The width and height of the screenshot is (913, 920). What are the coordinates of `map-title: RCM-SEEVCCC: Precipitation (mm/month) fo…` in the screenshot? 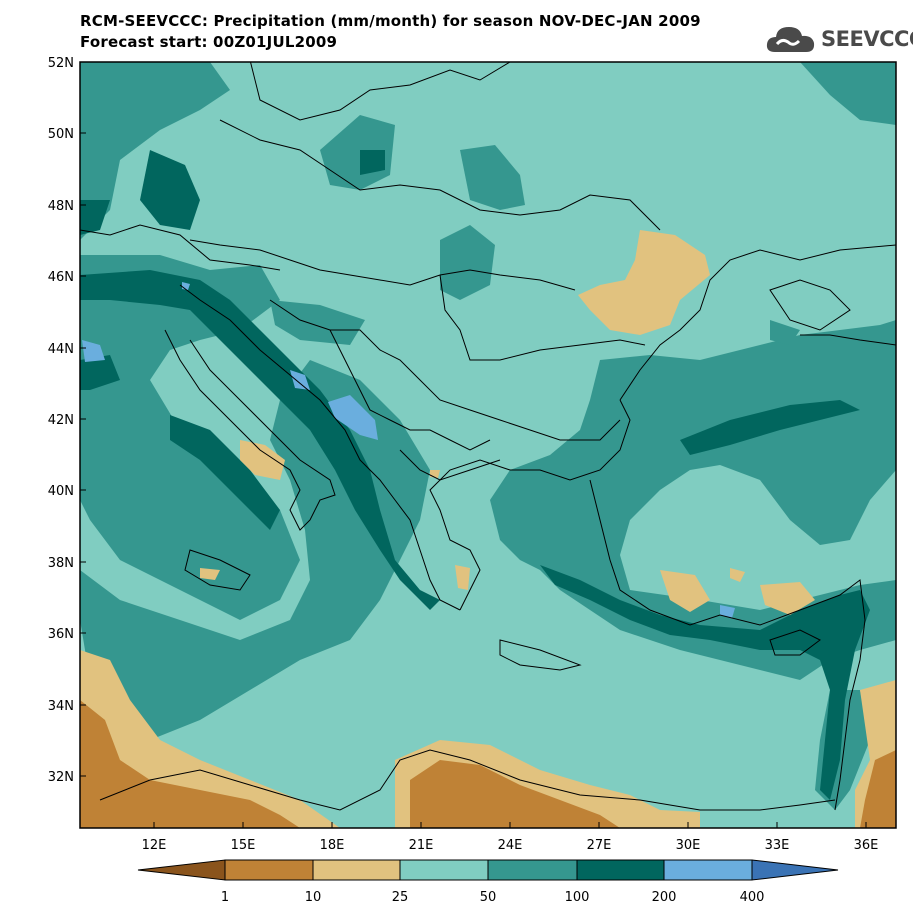 It's located at (390, 21).